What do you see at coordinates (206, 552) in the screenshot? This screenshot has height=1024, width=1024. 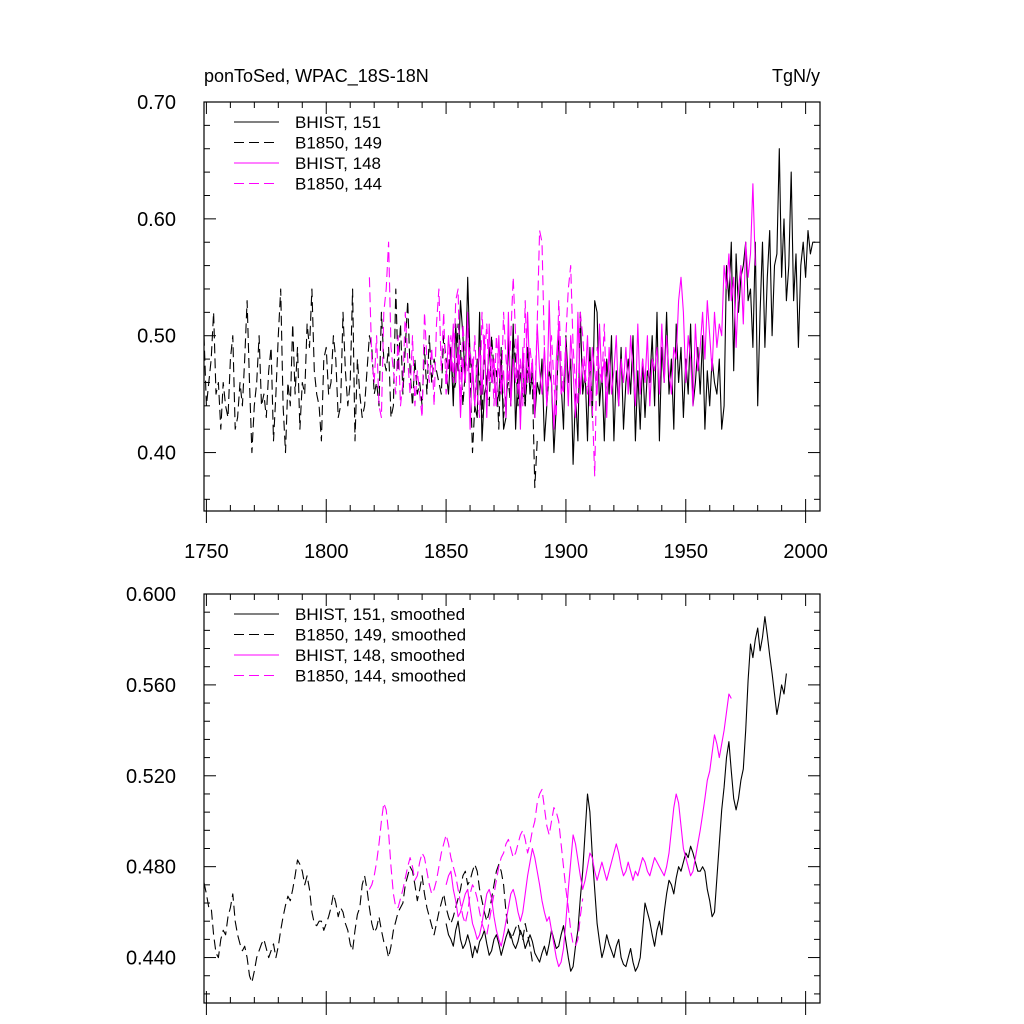 I see `x-tick-label: 1750` at bounding box center [206, 552].